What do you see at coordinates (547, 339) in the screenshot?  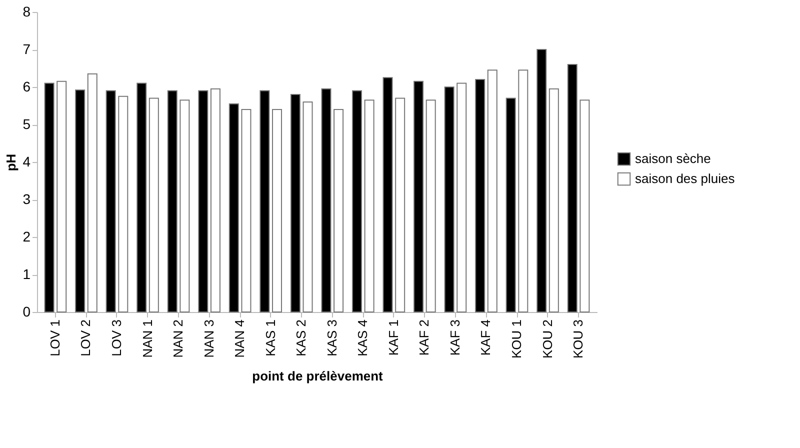 I see `x-tick-label: KOU 2` at bounding box center [547, 339].